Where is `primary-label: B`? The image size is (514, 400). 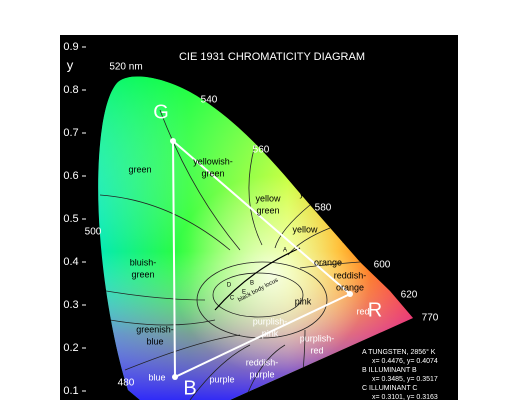 primary-label: B is located at coordinates (189, 388).